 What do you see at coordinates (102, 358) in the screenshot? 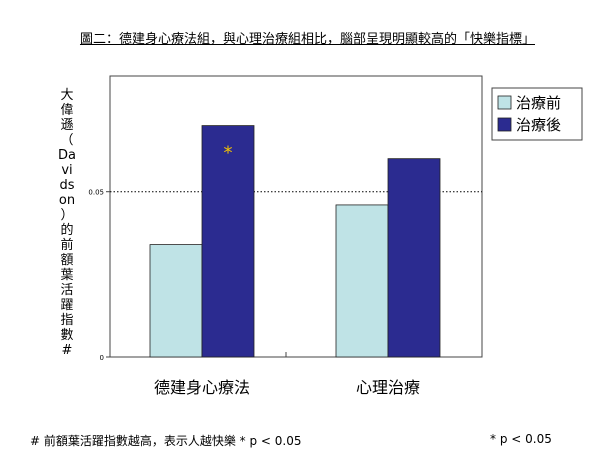
I see `y-tick-label: 0` at bounding box center [102, 358].